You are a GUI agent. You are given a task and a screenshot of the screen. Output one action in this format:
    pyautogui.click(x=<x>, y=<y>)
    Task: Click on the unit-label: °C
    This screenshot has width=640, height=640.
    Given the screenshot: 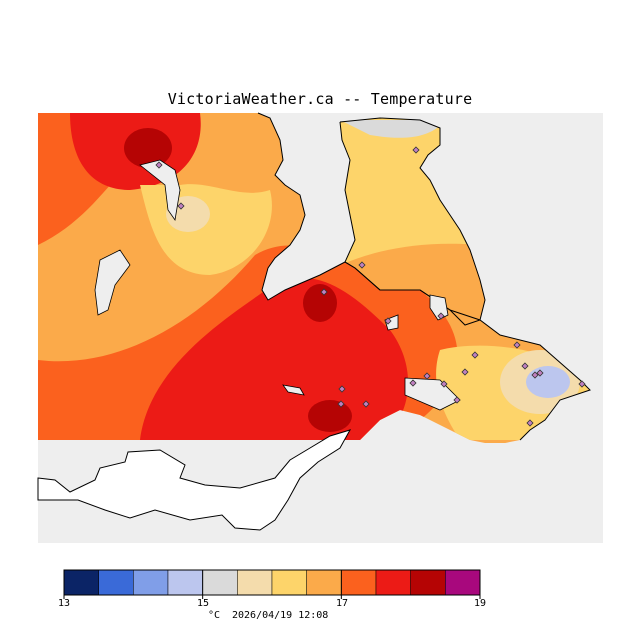 What is the action you would take?
    pyautogui.click(x=214, y=615)
    